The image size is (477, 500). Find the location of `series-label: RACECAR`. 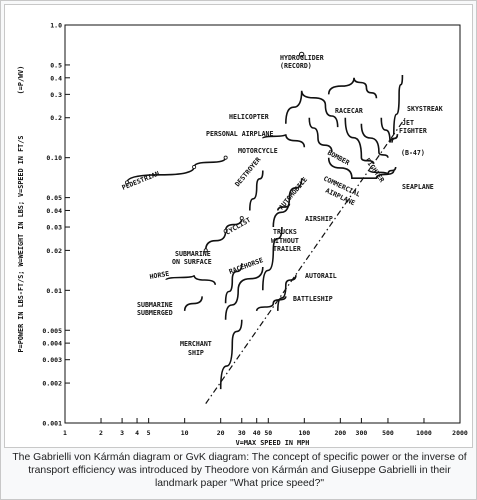

series-label: RACECAR is located at coordinates (349, 111).